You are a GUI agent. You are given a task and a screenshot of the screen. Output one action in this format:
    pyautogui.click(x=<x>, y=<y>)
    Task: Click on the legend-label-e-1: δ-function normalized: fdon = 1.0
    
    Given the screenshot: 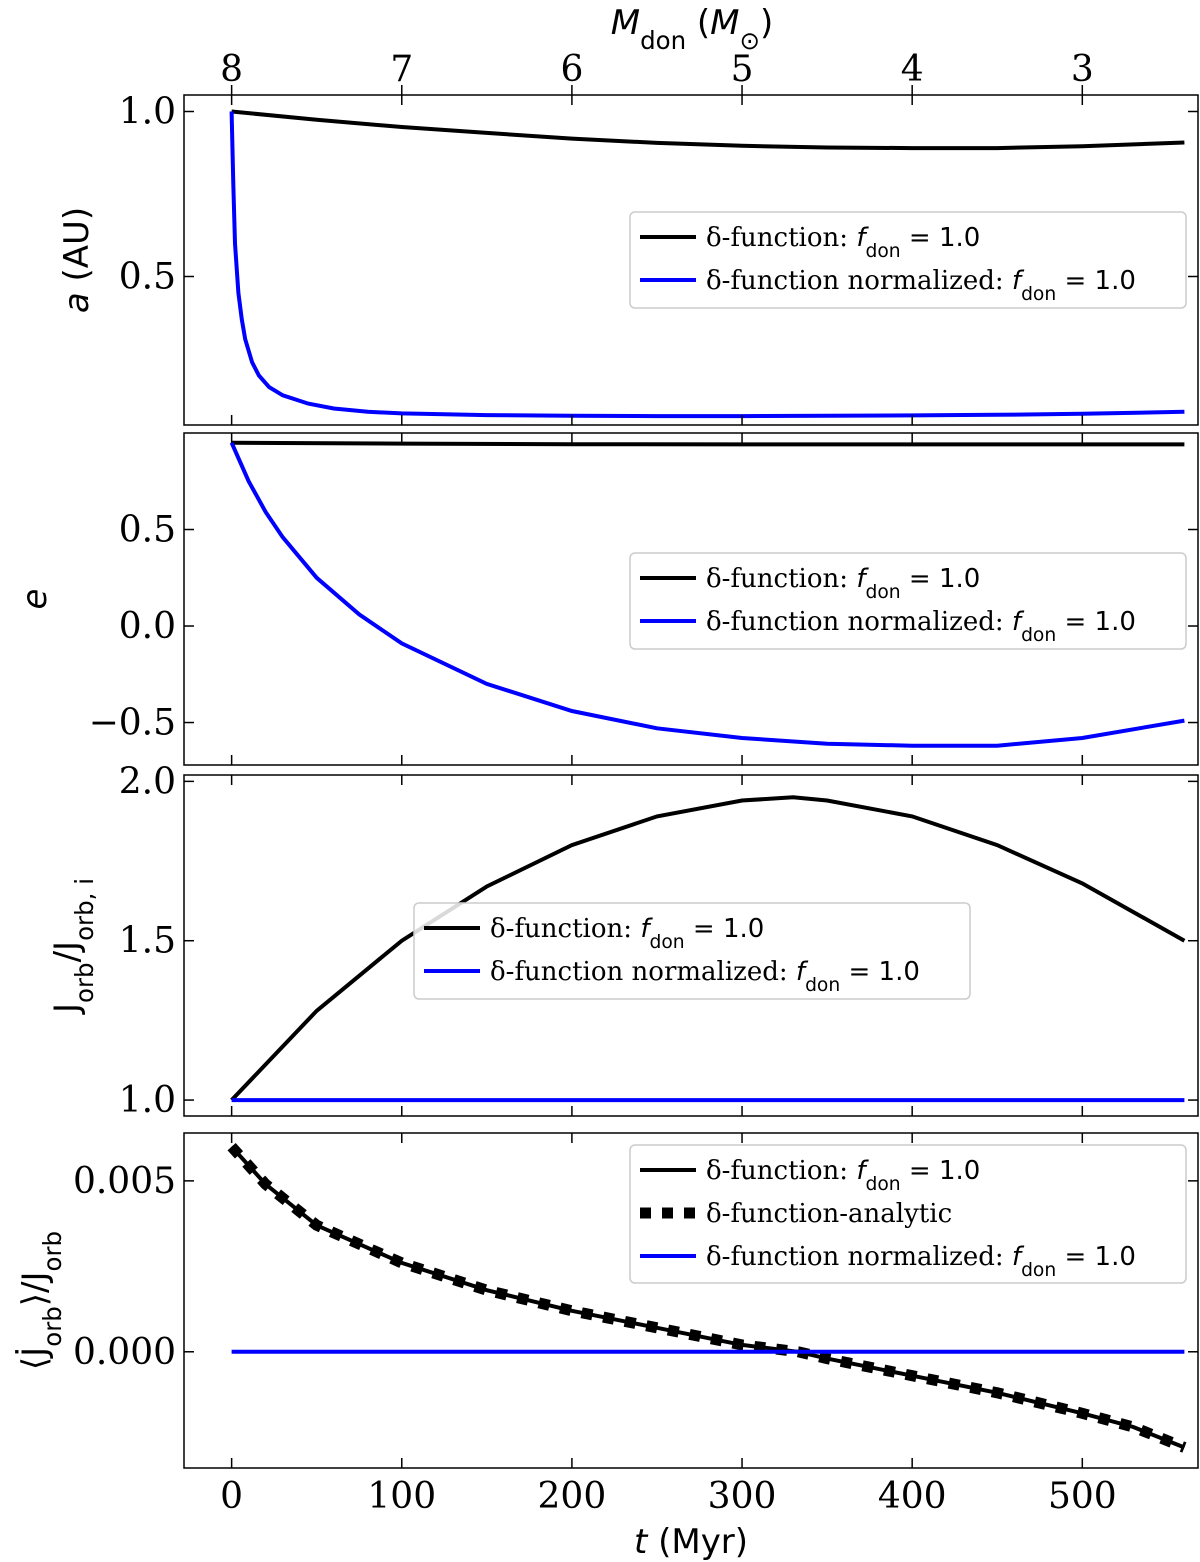 What is the action you would take?
    pyautogui.click(x=921, y=626)
    